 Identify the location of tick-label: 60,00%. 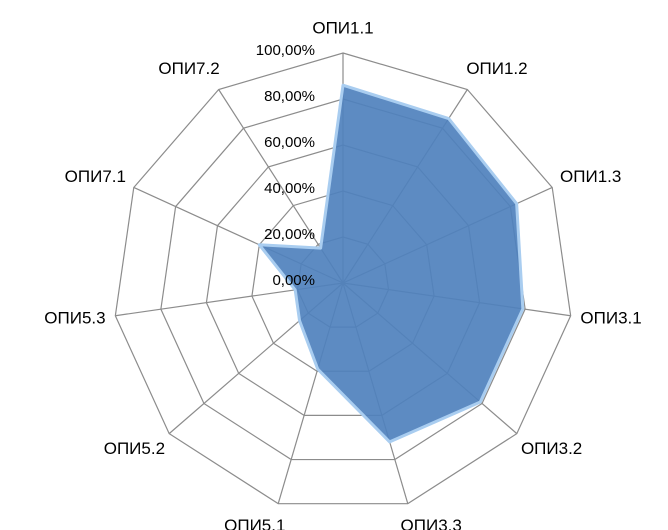
(289, 142).